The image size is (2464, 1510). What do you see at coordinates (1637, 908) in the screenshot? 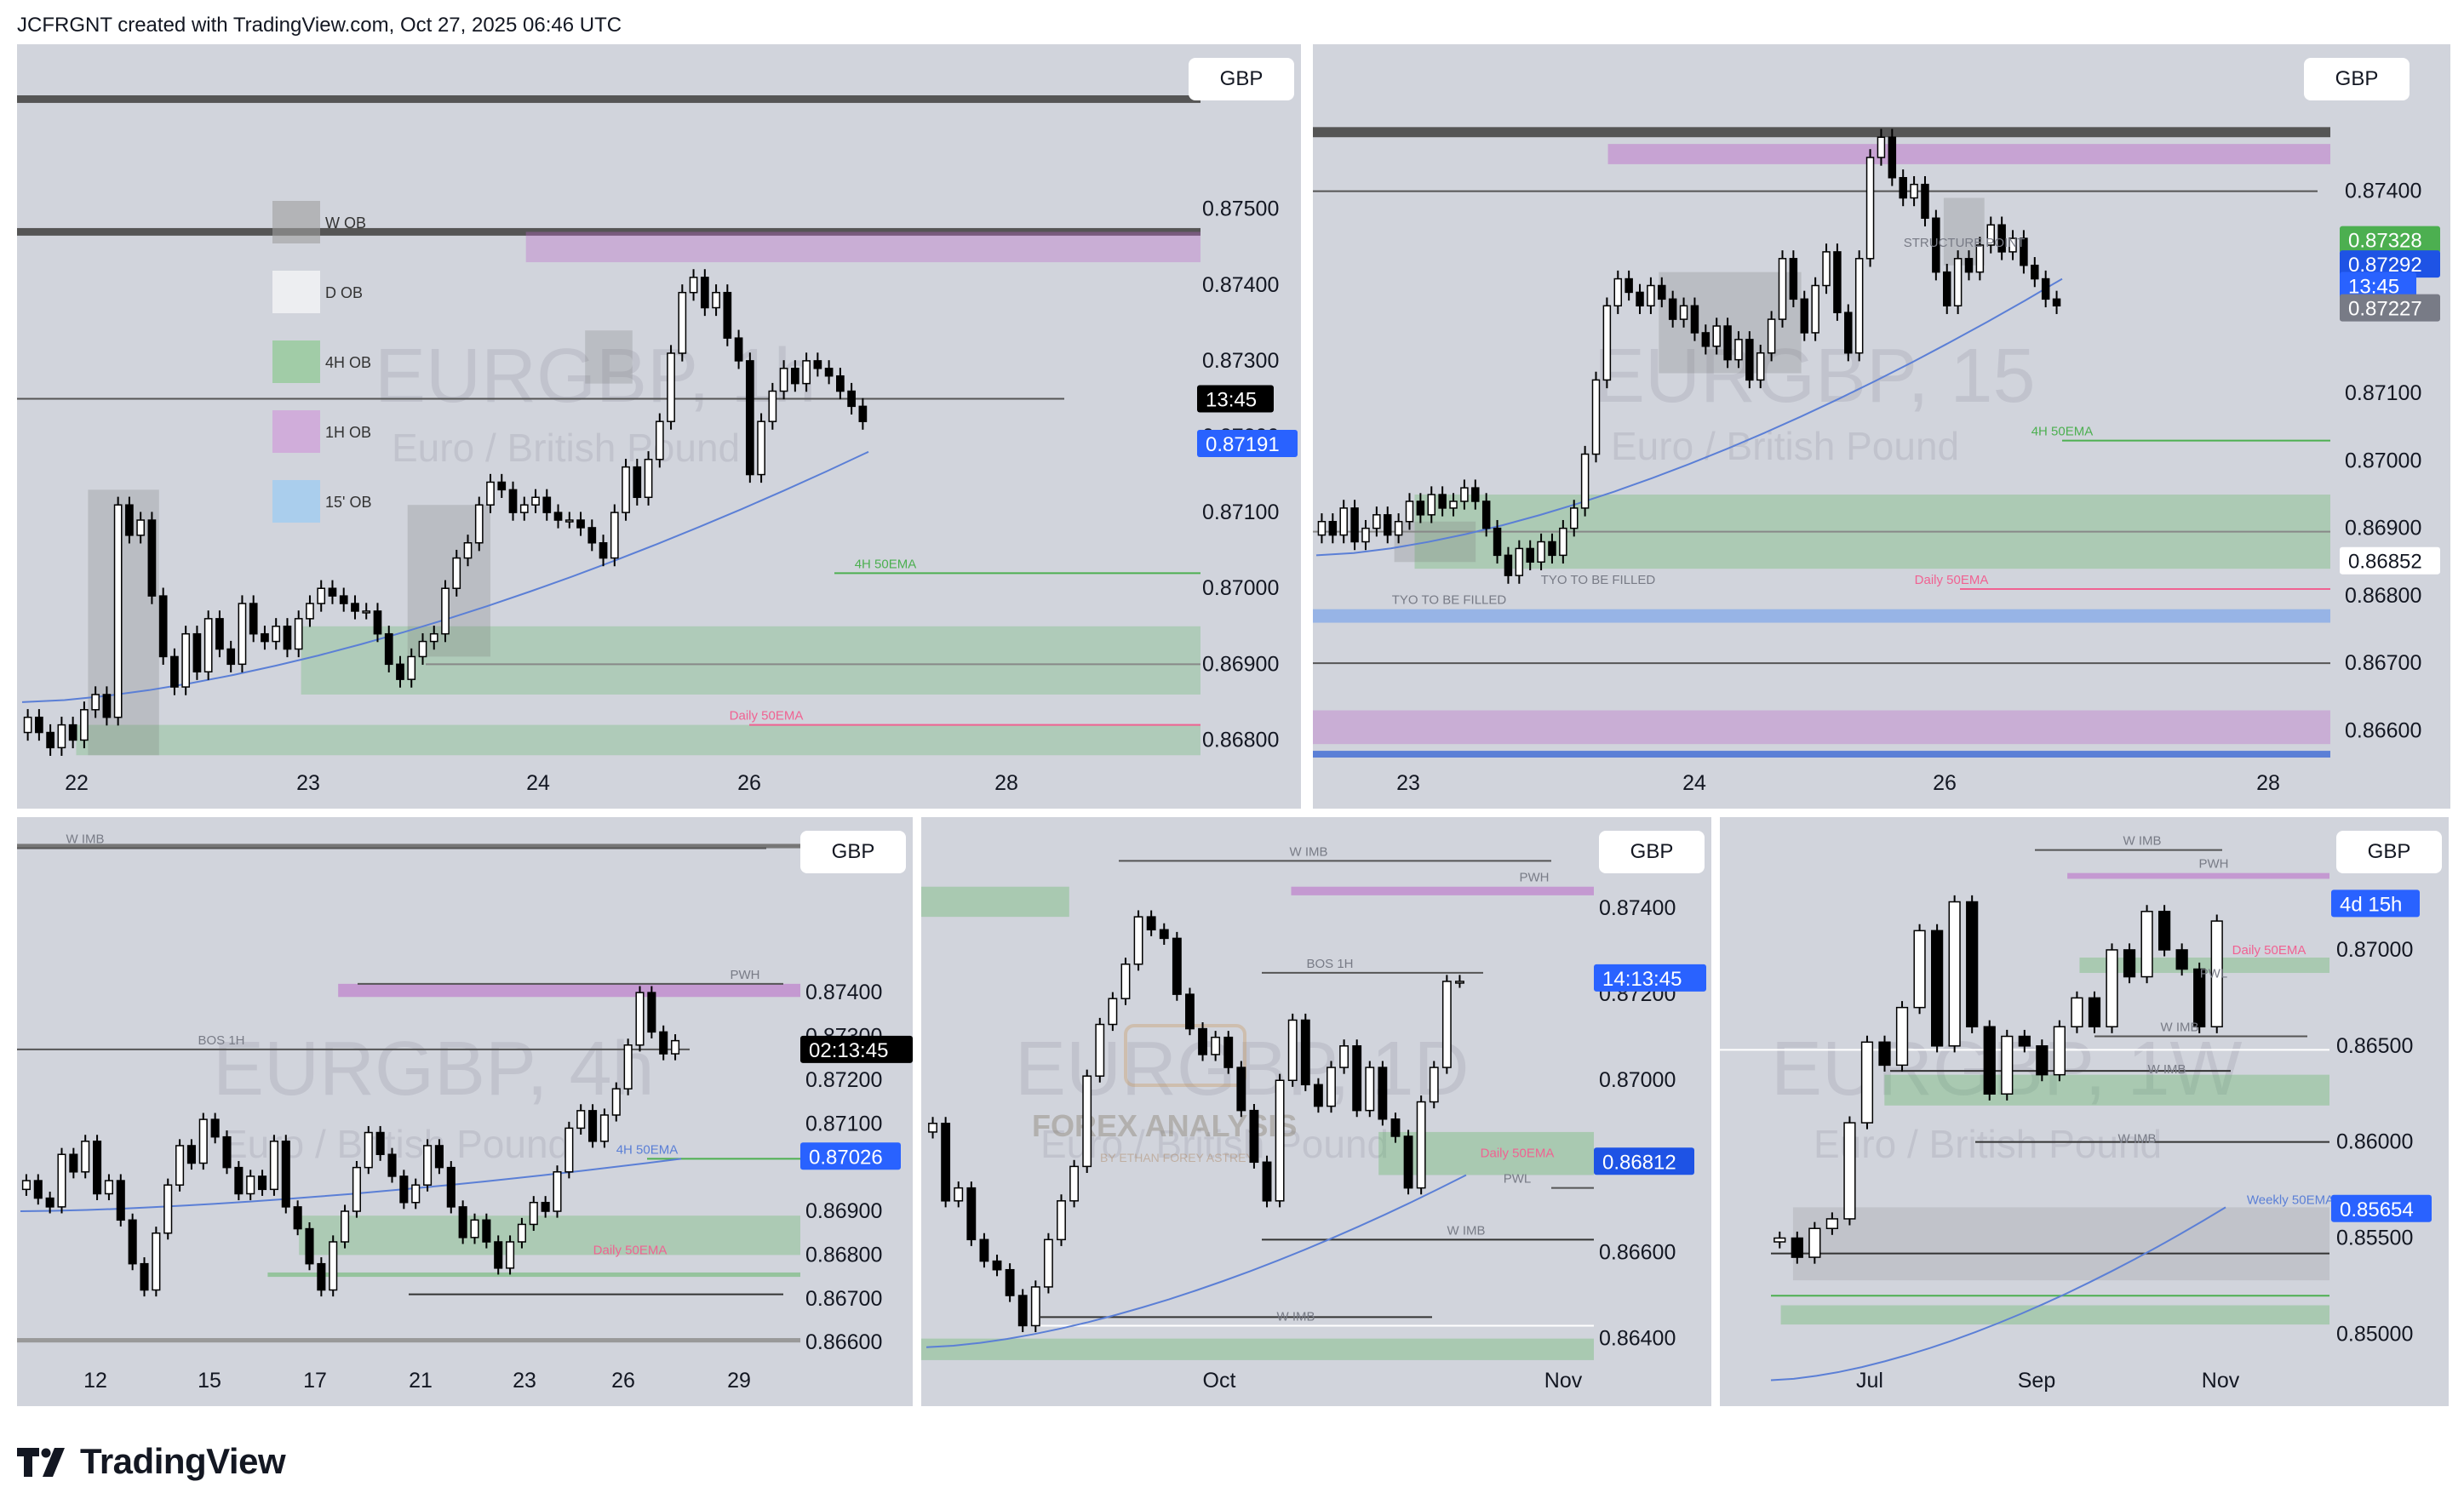
I see `y-tick-label: 0.87400` at bounding box center [1637, 908].